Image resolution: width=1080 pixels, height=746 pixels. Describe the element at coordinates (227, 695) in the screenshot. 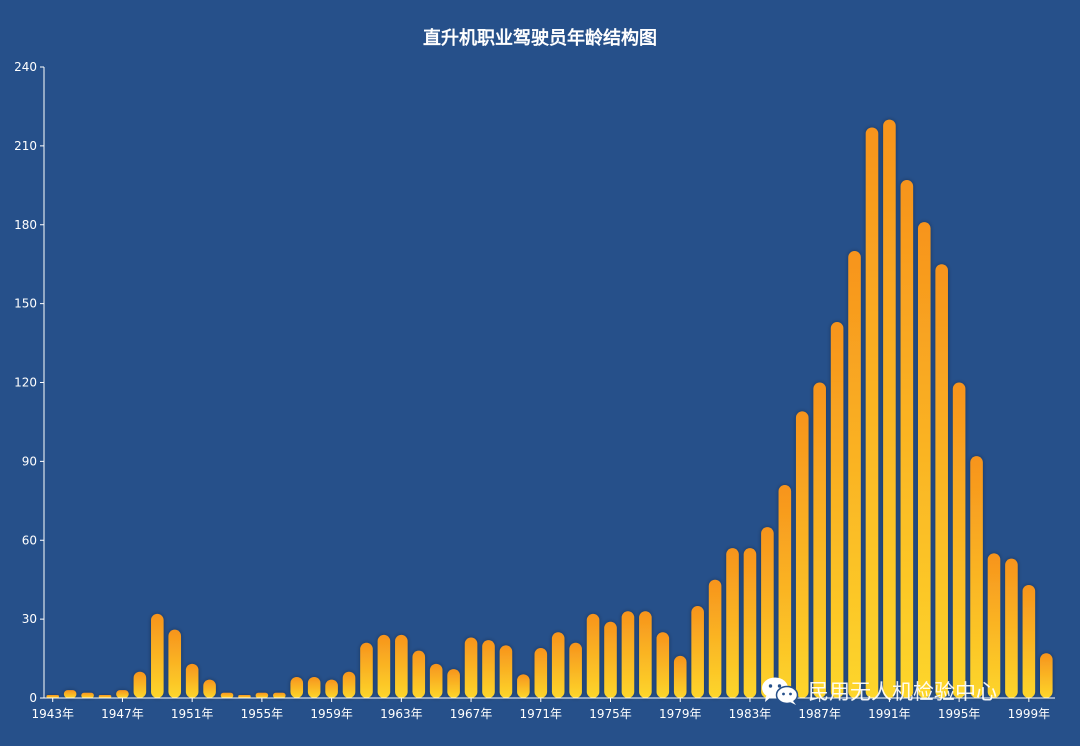

I see `bar-1953年` at that location.